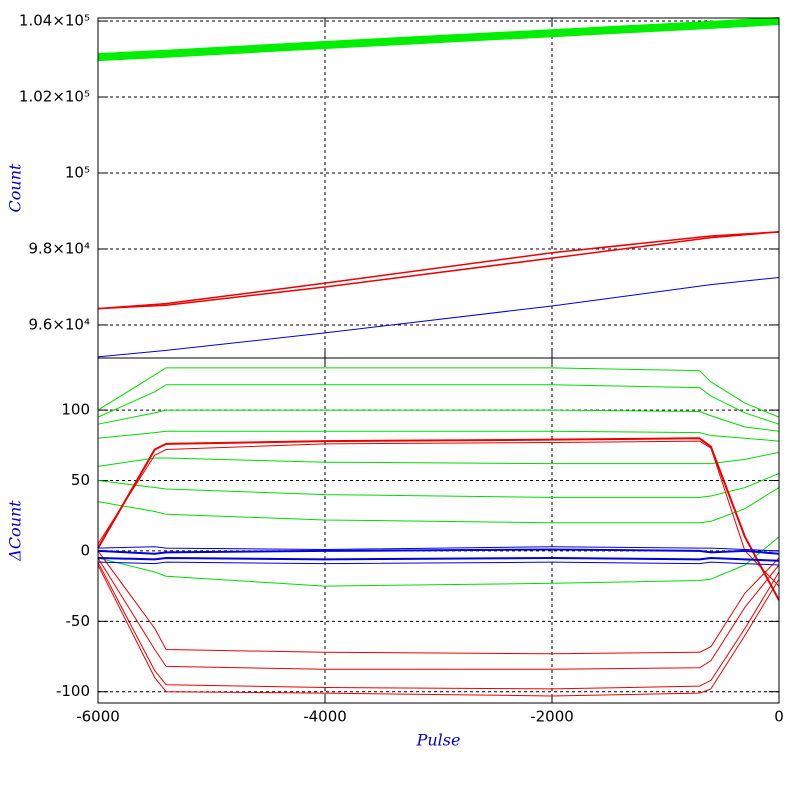 The image size is (797, 797). Describe the element at coordinates (78, 621) in the screenshot. I see `y-tick-label: -50` at that location.